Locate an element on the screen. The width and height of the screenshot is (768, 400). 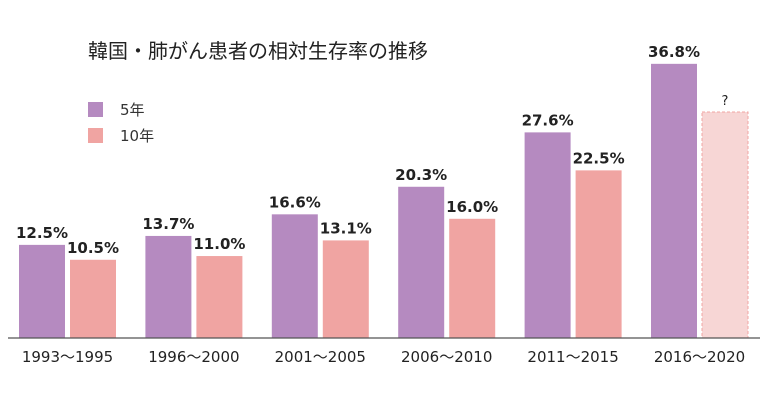
value-label-5yr-1: 13.7% is located at coordinates (168, 224).